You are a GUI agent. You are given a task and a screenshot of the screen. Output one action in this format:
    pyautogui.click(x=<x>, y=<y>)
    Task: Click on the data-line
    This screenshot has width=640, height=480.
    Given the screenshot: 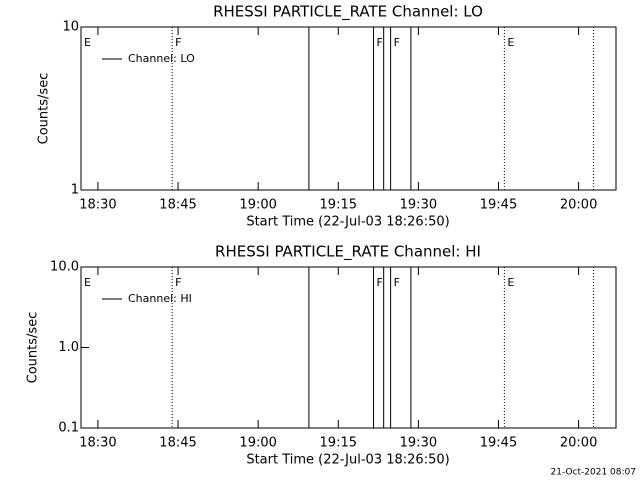 What is the action you would take?
    pyautogui.click(x=180, y=151)
    